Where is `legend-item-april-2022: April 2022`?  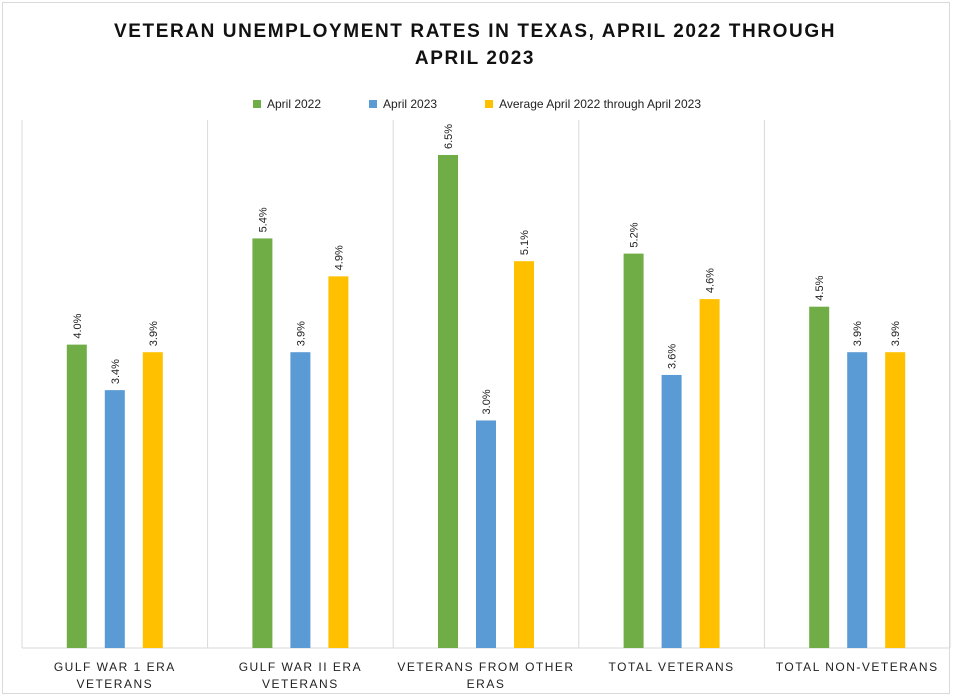
legend-item-april-2022: April 2022 is located at coordinates (287, 104).